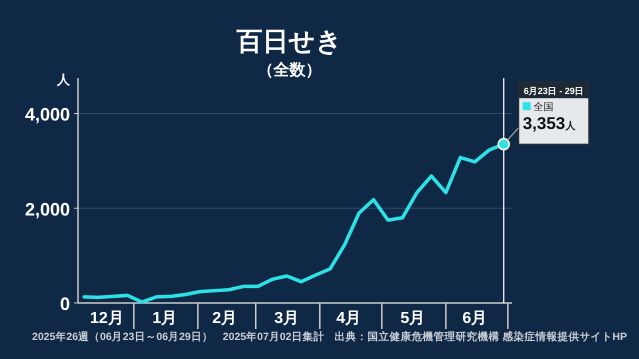 Image resolution: width=639 pixels, height=359 pixels. What do you see at coordinates (122, 336) in the screenshot?
I see `text: 2025年26週（06月23日～06月29日）` at bounding box center [122, 336].